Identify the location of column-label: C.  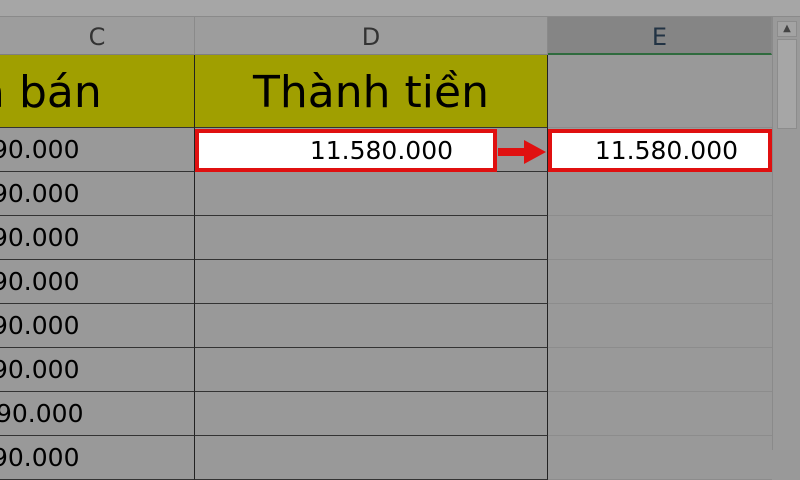
(97, 37).